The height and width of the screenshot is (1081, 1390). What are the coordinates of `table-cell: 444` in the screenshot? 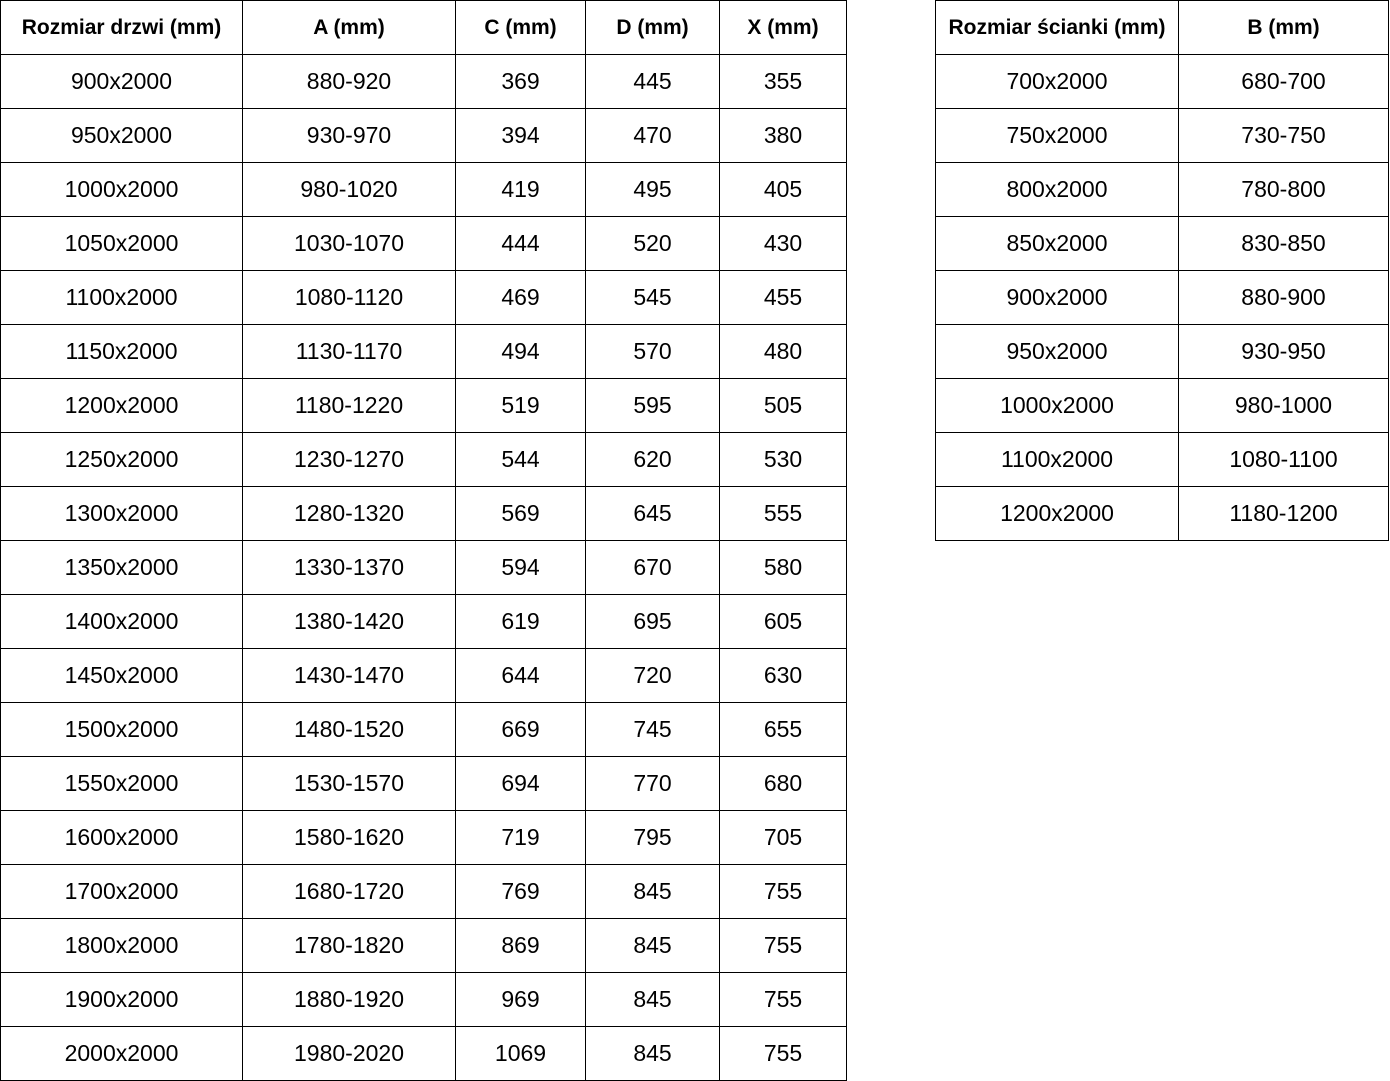 It's located at (520, 243).